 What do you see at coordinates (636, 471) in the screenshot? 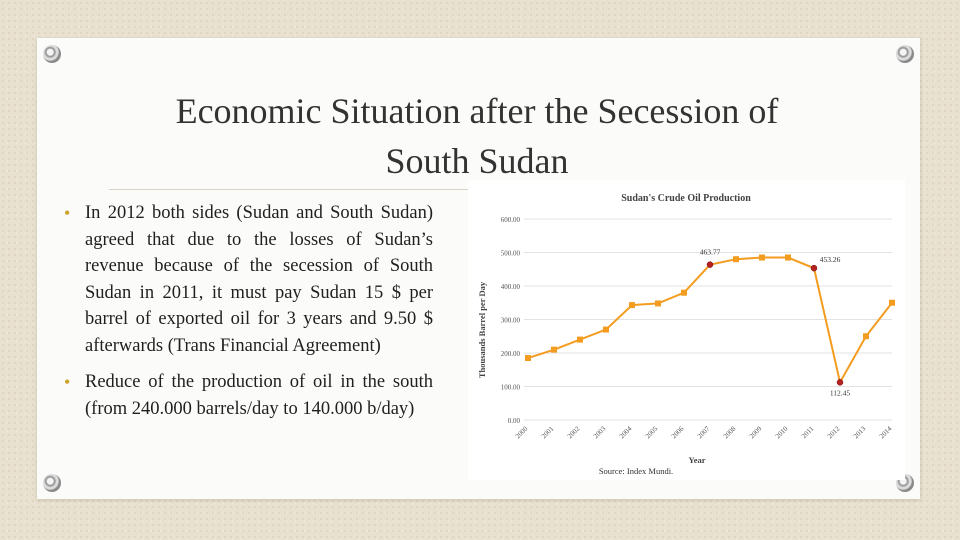
I see `chart-source: Source: Index Mundi.` at bounding box center [636, 471].